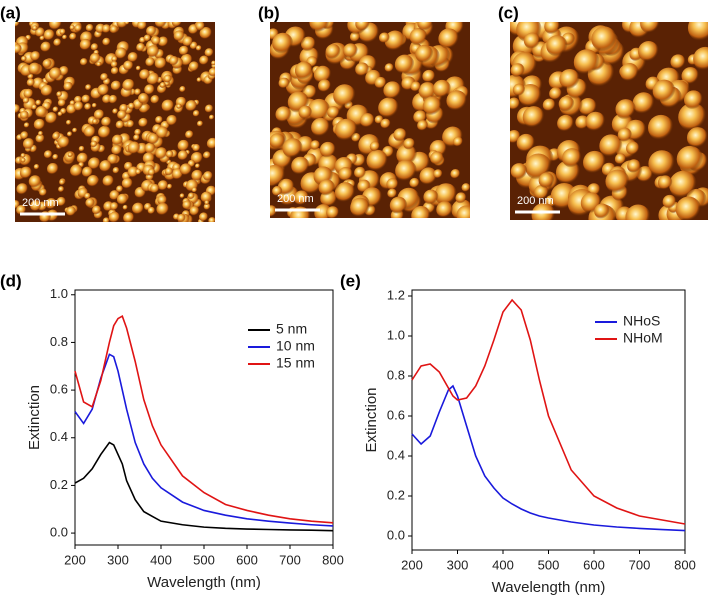 The image size is (709, 606). Describe the element at coordinates (204, 582) in the screenshot. I see `x-axis-label: Wavelength (nm)` at that location.